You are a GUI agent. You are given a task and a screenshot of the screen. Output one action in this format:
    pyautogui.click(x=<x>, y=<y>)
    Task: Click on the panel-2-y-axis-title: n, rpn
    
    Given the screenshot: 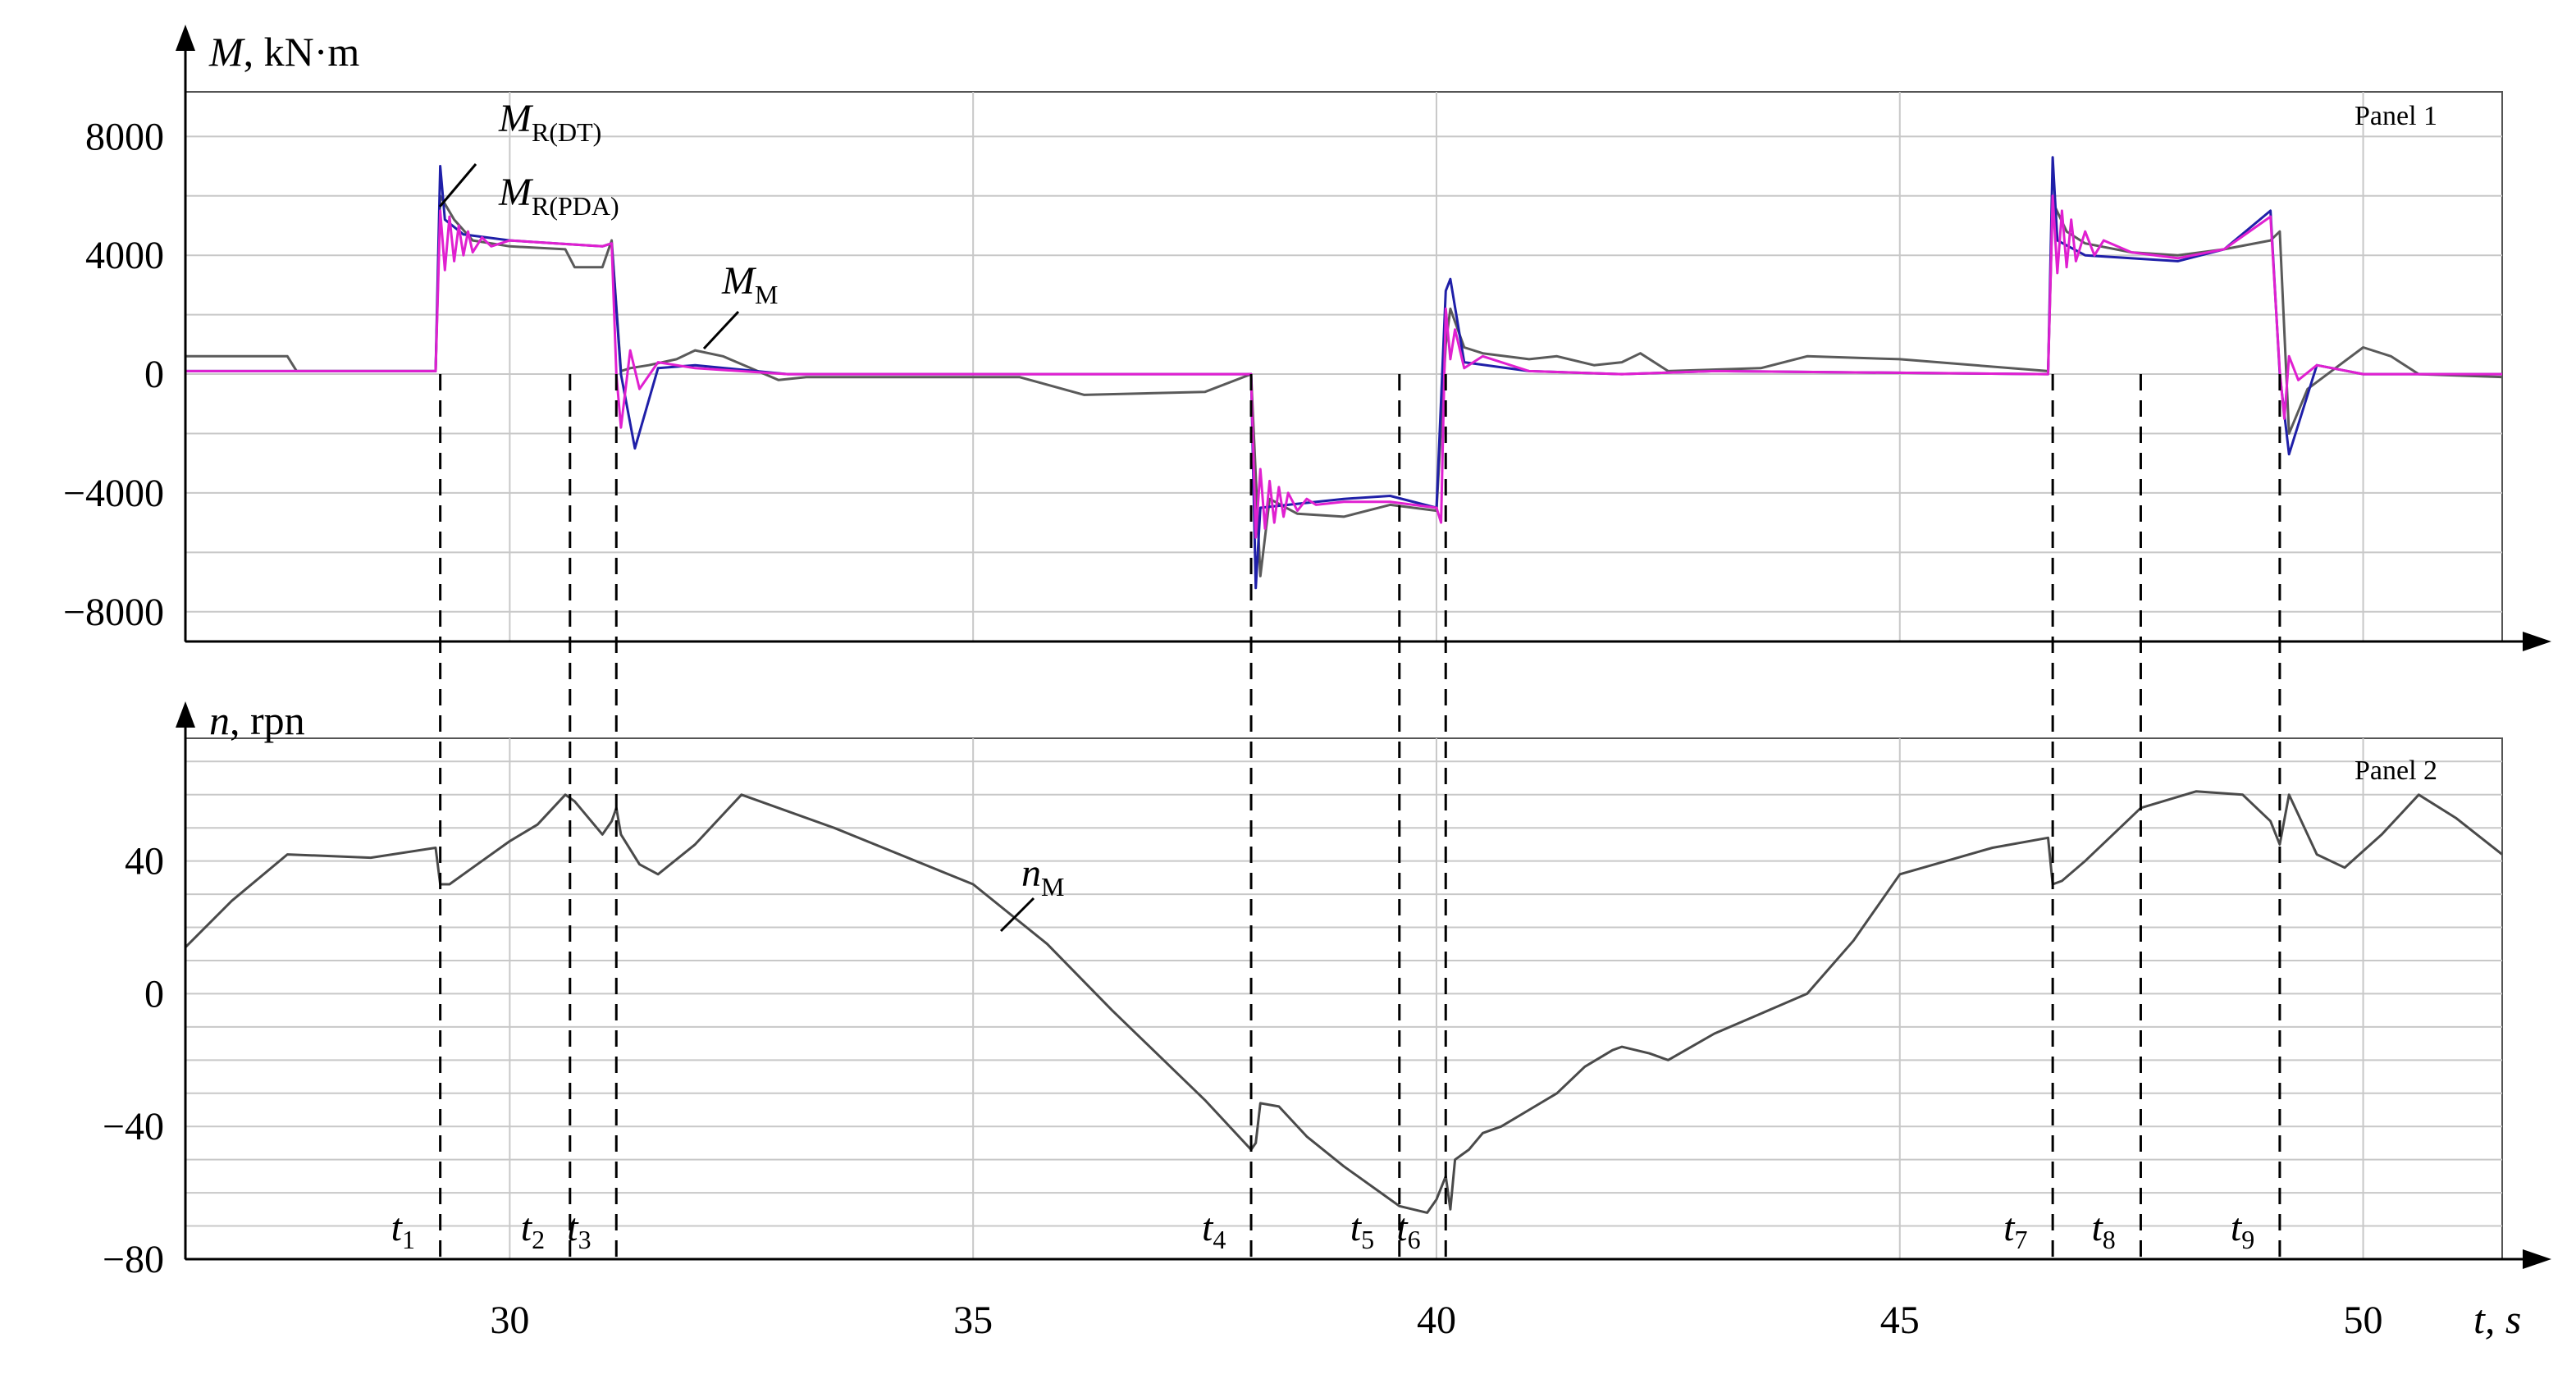 What is the action you would take?
    pyautogui.click(x=257, y=720)
    